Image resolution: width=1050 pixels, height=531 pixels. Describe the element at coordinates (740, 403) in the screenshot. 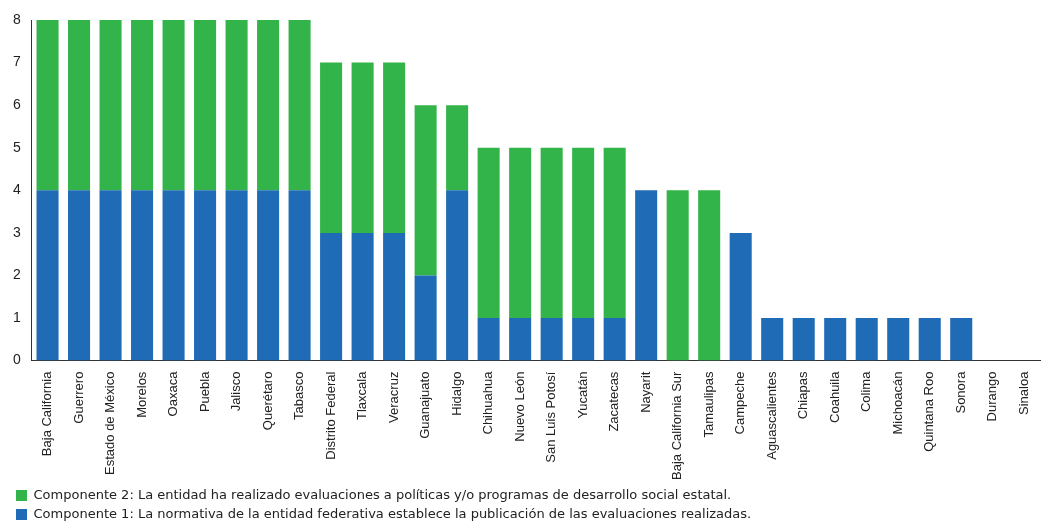

I see `x-tick-label: Campeche` at that location.